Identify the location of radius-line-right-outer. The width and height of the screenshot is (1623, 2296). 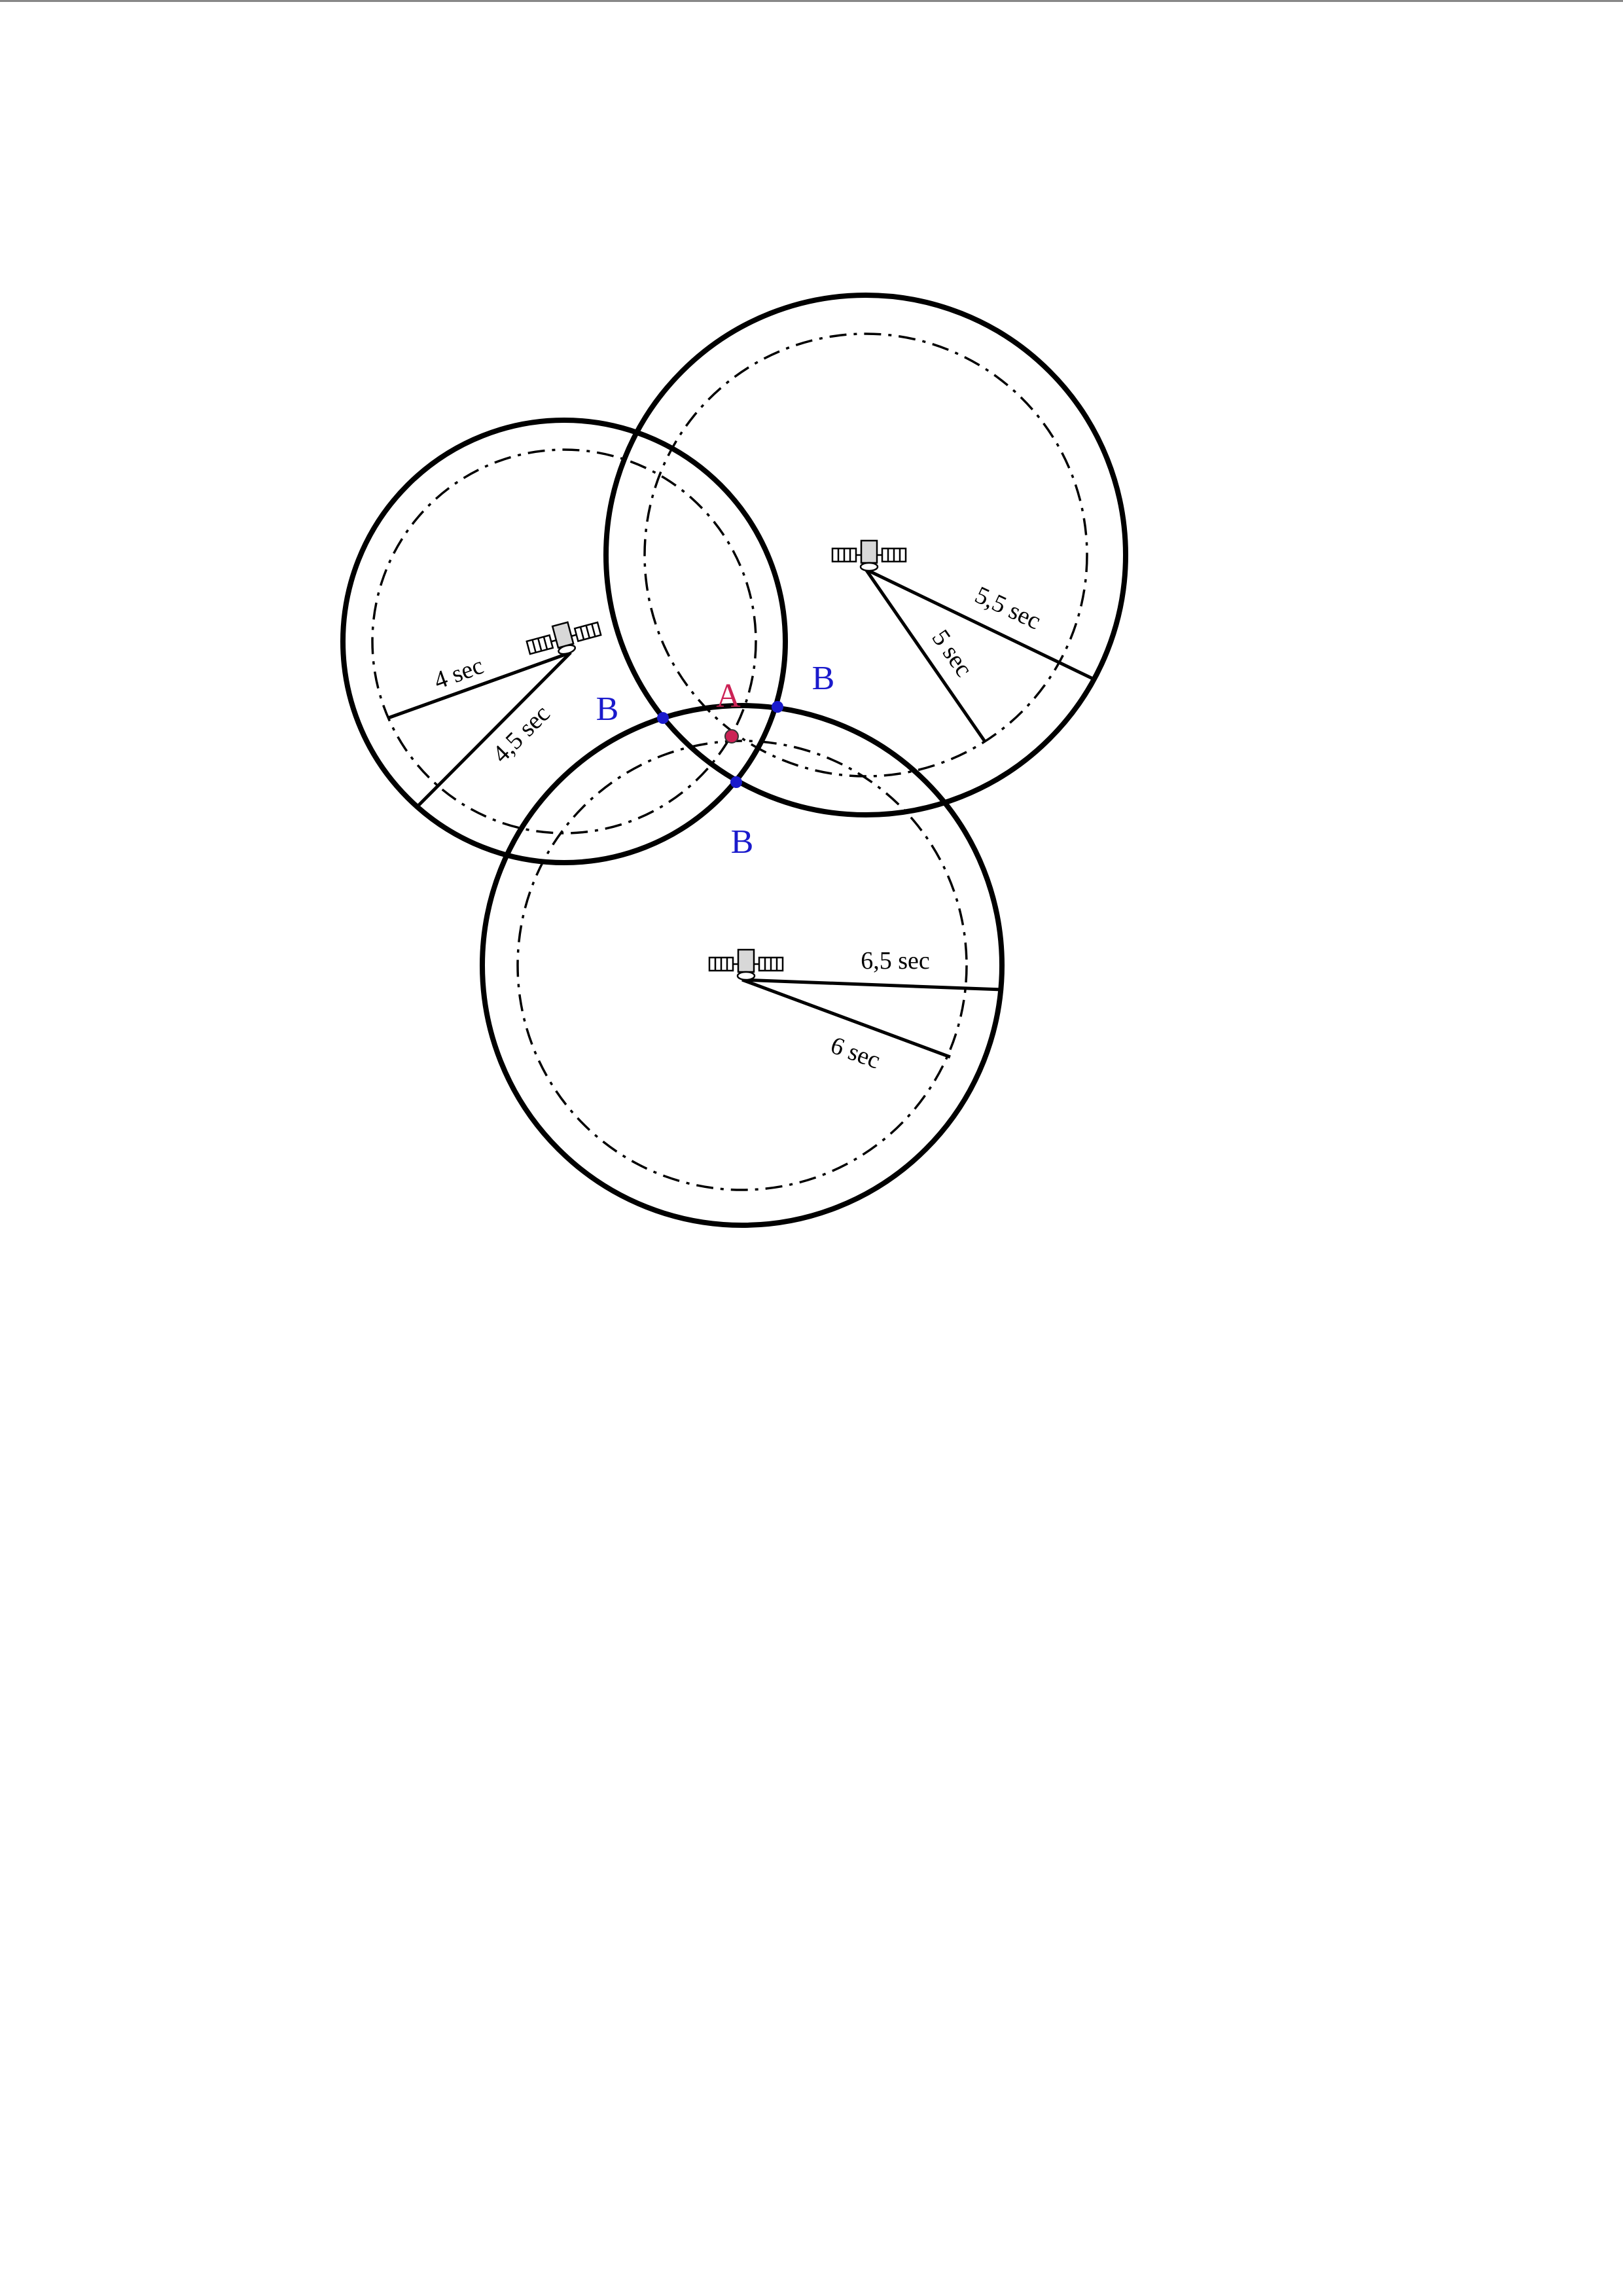
(979, 624).